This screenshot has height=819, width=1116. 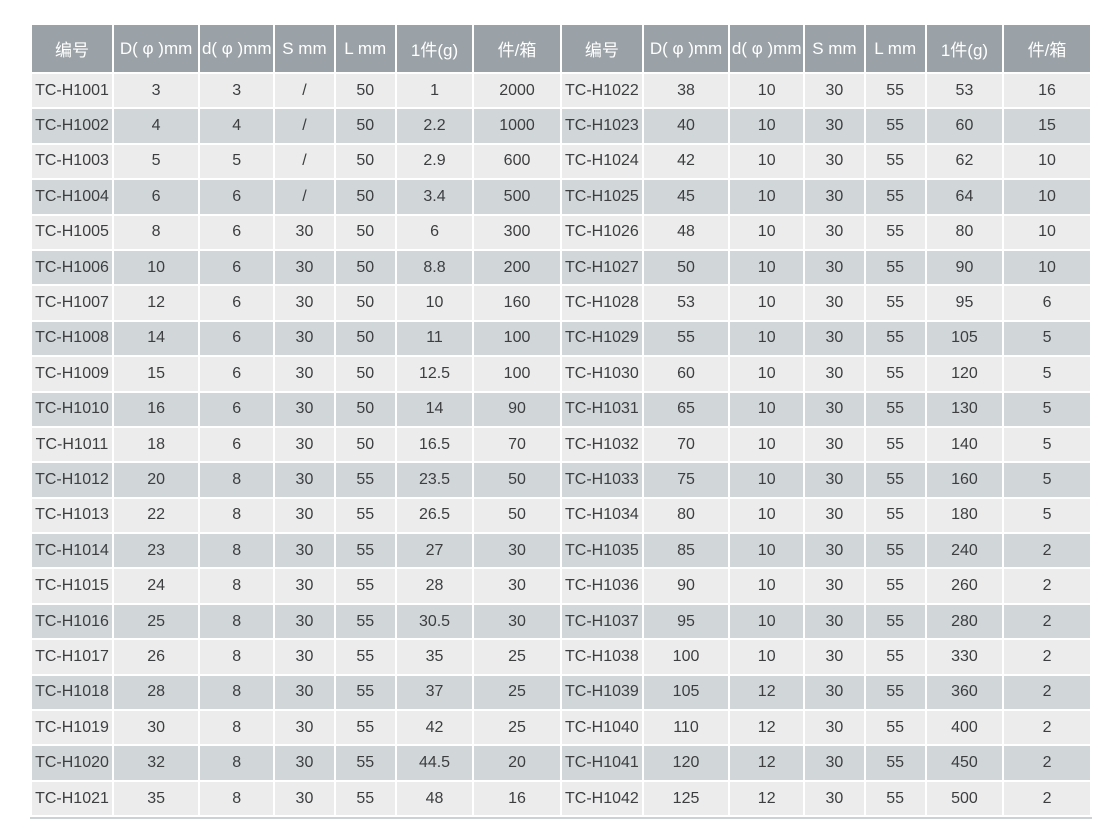 What do you see at coordinates (517, 232) in the screenshot?
I see `table-cell: 300` at bounding box center [517, 232].